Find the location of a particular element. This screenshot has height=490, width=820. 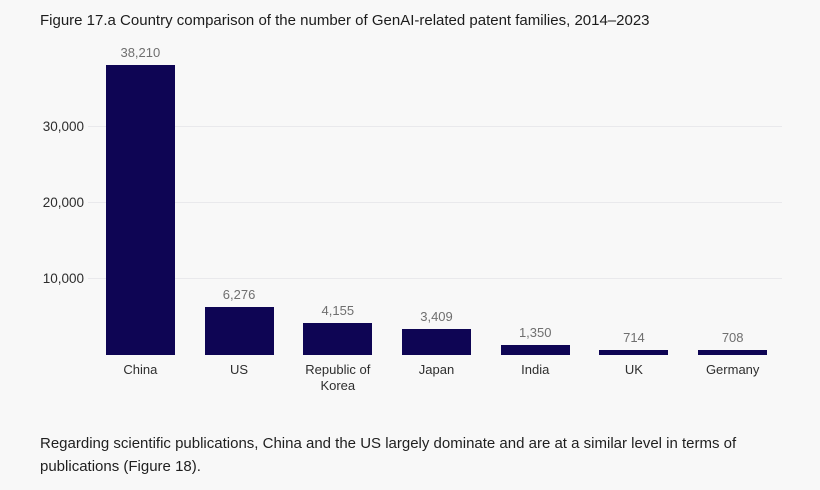

x-axis-category-label: India is located at coordinates (535, 369).